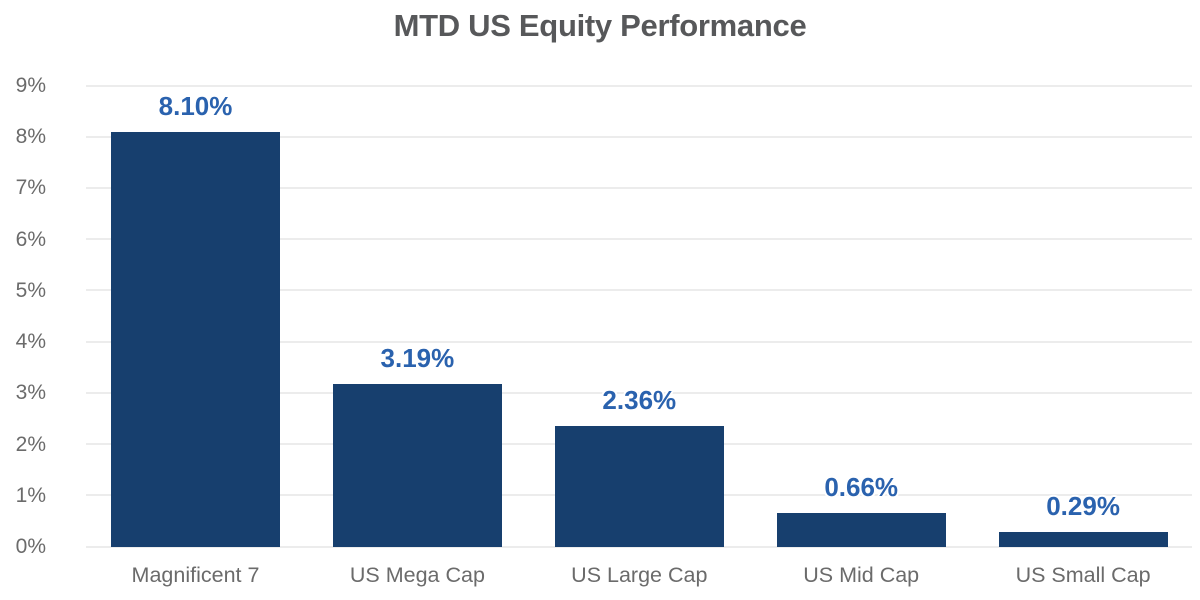 This screenshot has height=600, width=1200. What do you see at coordinates (639, 290) in the screenshot?
I see `gridline-5pct` at bounding box center [639, 290].